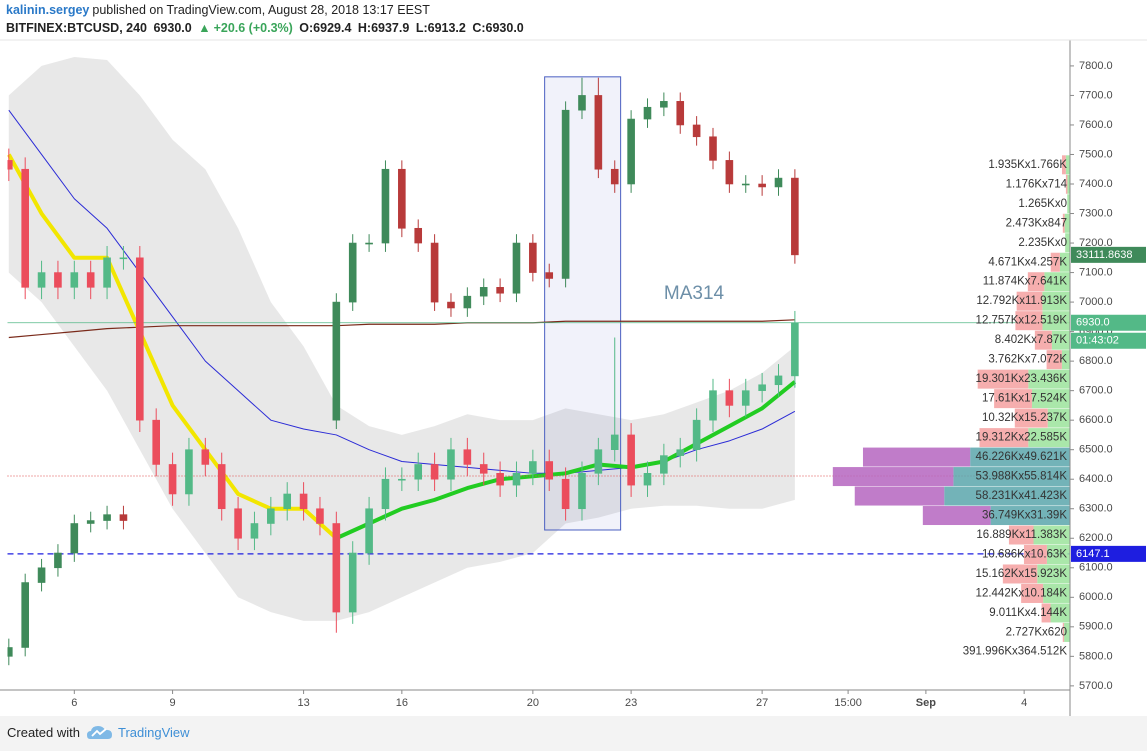 Image resolution: width=1147 pixels, height=751 pixels. What do you see at coordinates (1037, 184) in the screenshot?
I see `profile-label: 1.176Kx714` at bounding box center [1037, 184].